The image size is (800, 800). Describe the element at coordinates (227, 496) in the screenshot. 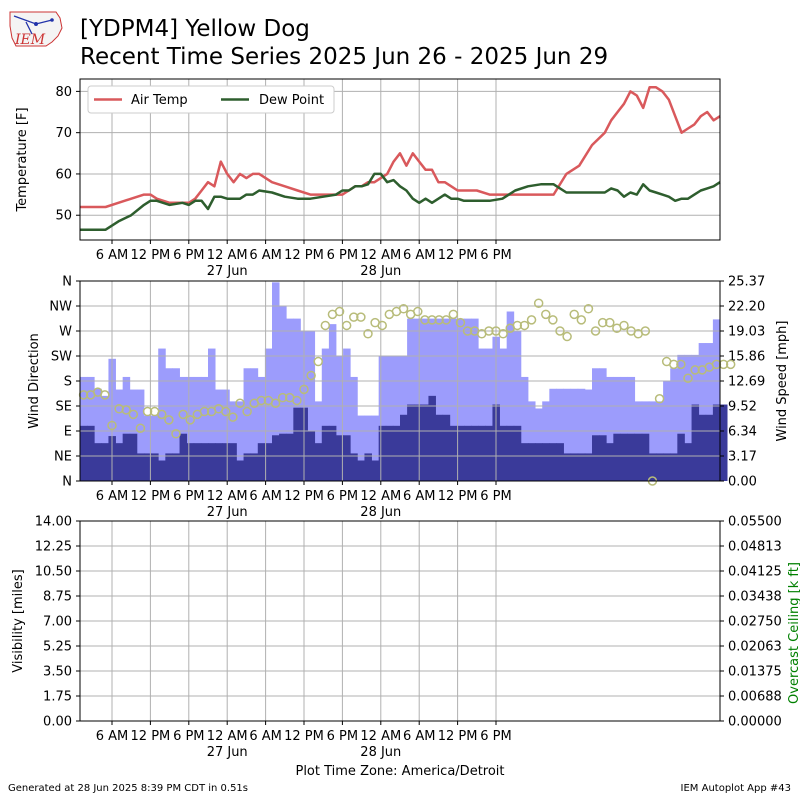

I see `wind-x-tick-label: 12 AM` at that location.